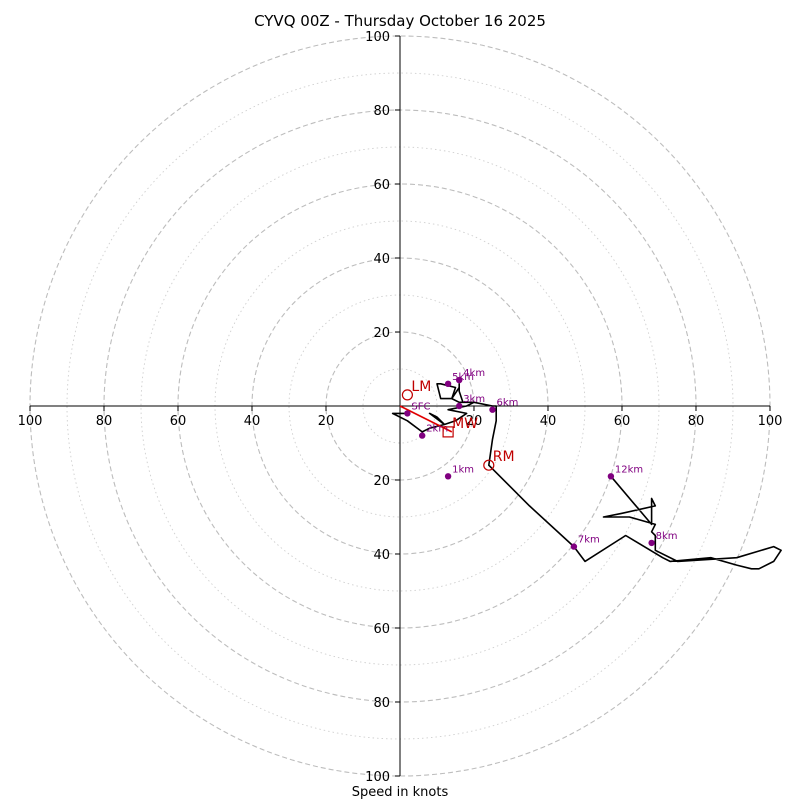 This screenshot has width=800, height=800. What do you see at coordinates (492, 409) in the screenshot?
I see `height-marker-6km` at bounding box center [492, 409].